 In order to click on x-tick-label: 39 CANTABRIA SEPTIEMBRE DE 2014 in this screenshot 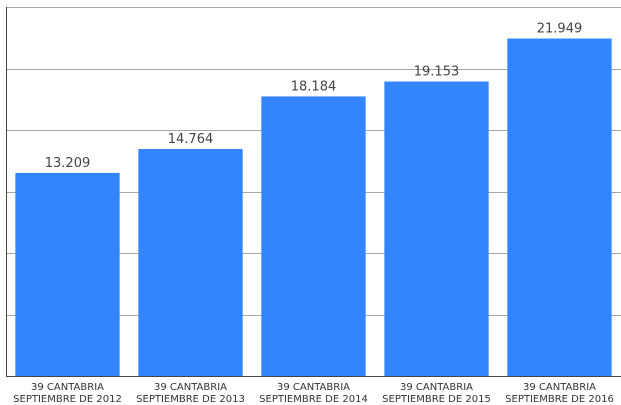, I will do `click(313, 393)`.